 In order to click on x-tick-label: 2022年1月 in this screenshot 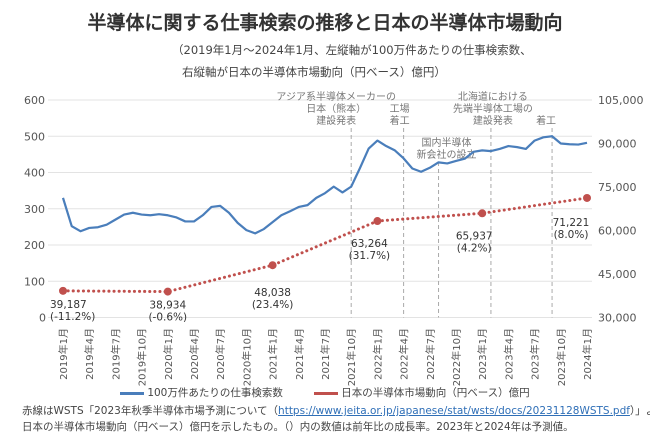, I will do `click(377, 354)`.